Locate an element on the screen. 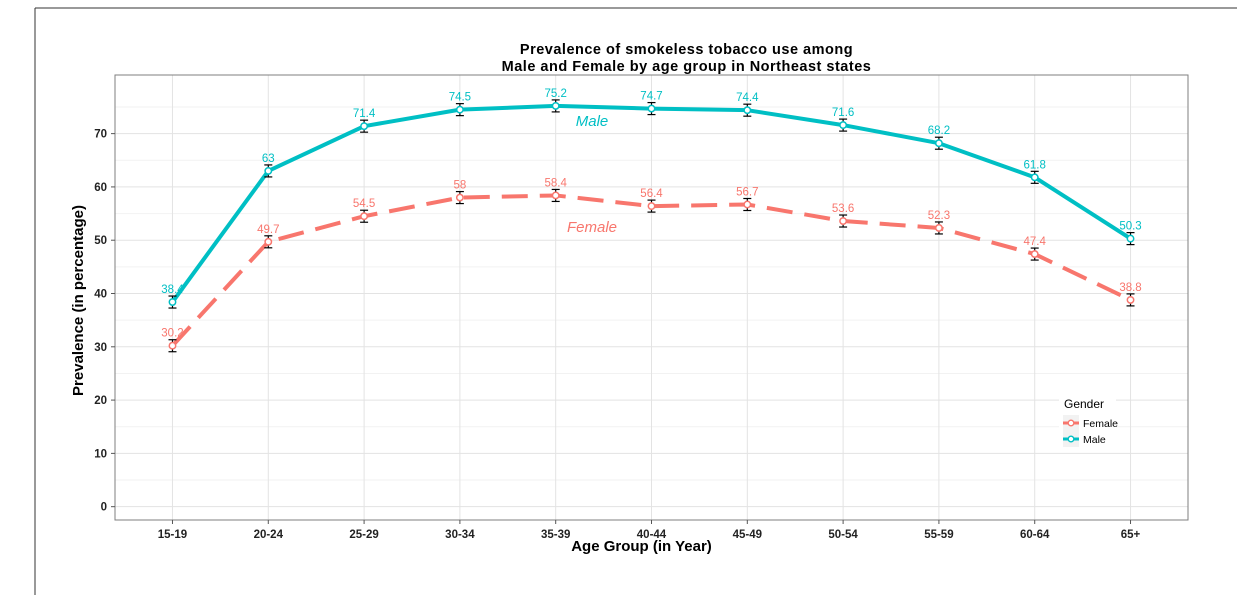 The height and width of the screenshot is (595, 1237). x-tick-label: 45-49 is located at coordinates (747, 535).